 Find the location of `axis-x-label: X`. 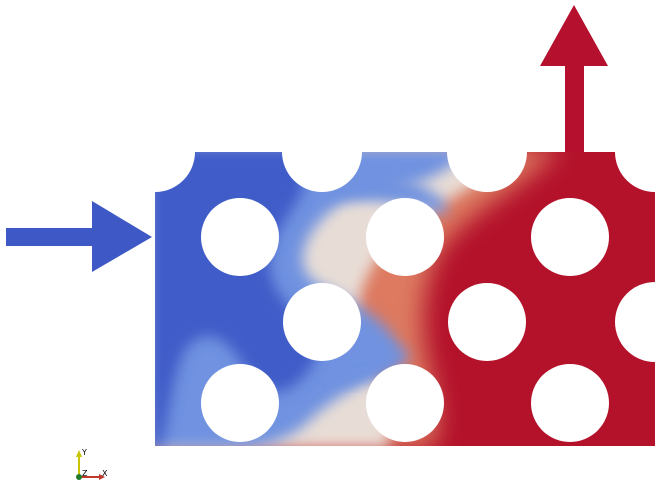

axis-x-label: X is located at coordinates (105, 473).